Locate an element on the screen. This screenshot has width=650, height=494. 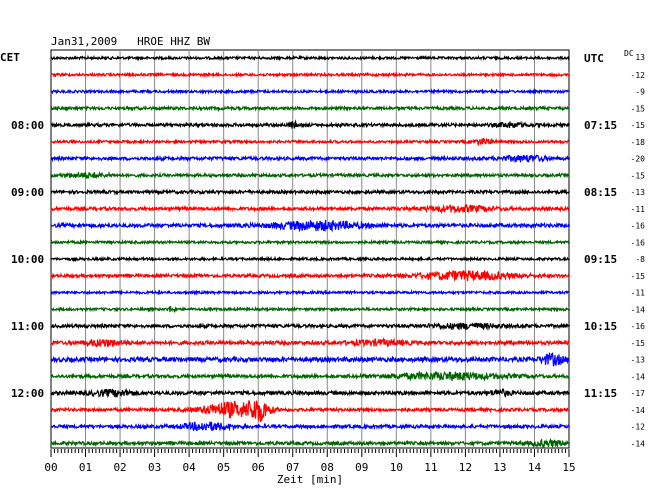
x-axis: 00 01 02 03 04 05 06 07 08 09 10 11 12 13 14 15 is located at coordinates (310, 461).